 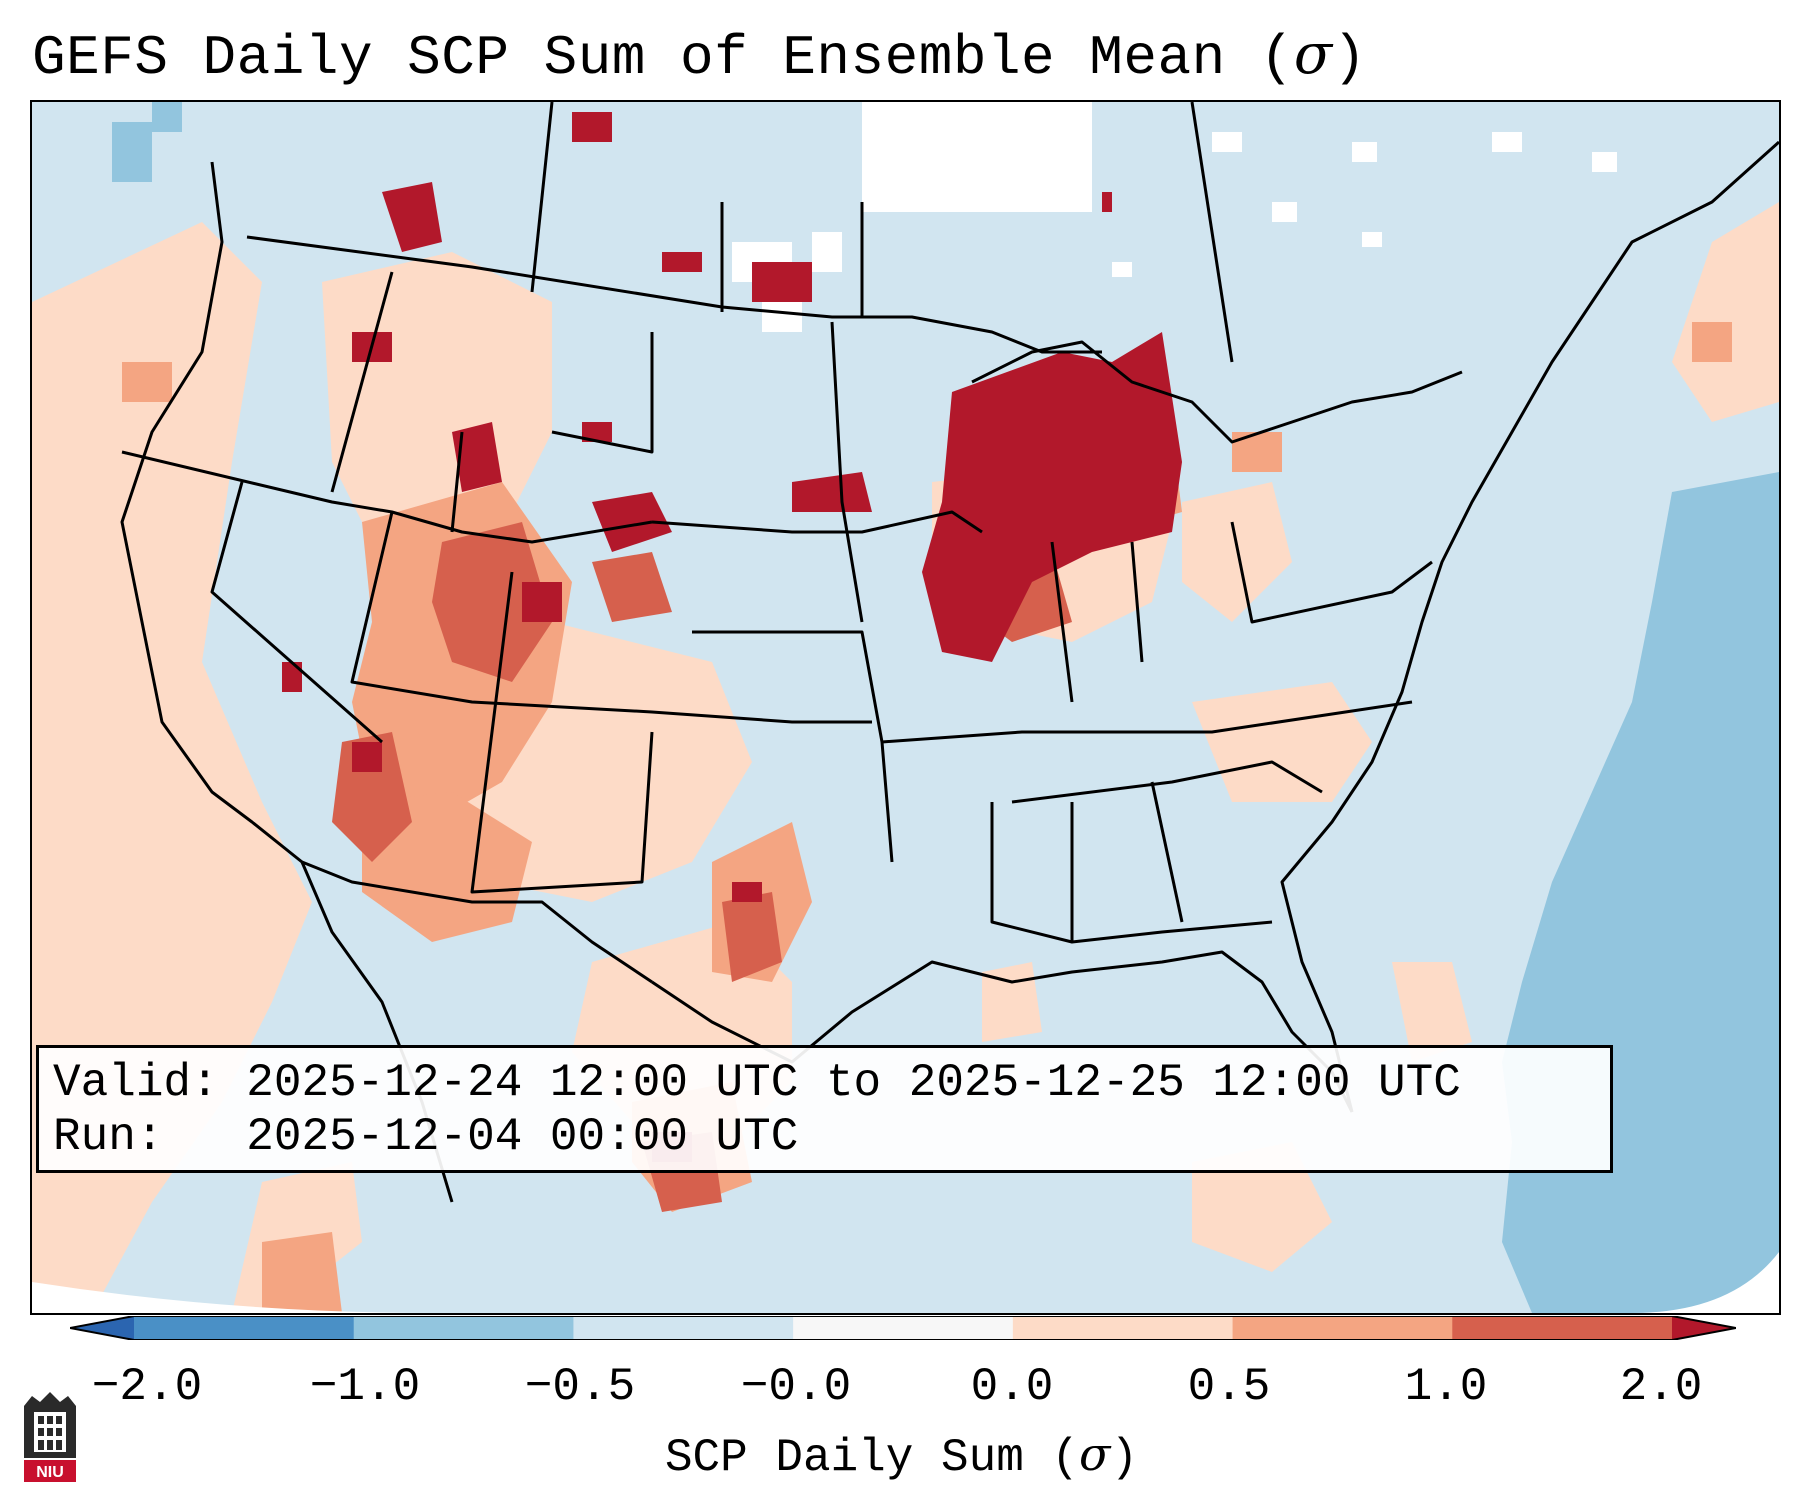 I want to click on colorbar-label: SCP Daily Sum (σ), so click(x=901, y=1456).